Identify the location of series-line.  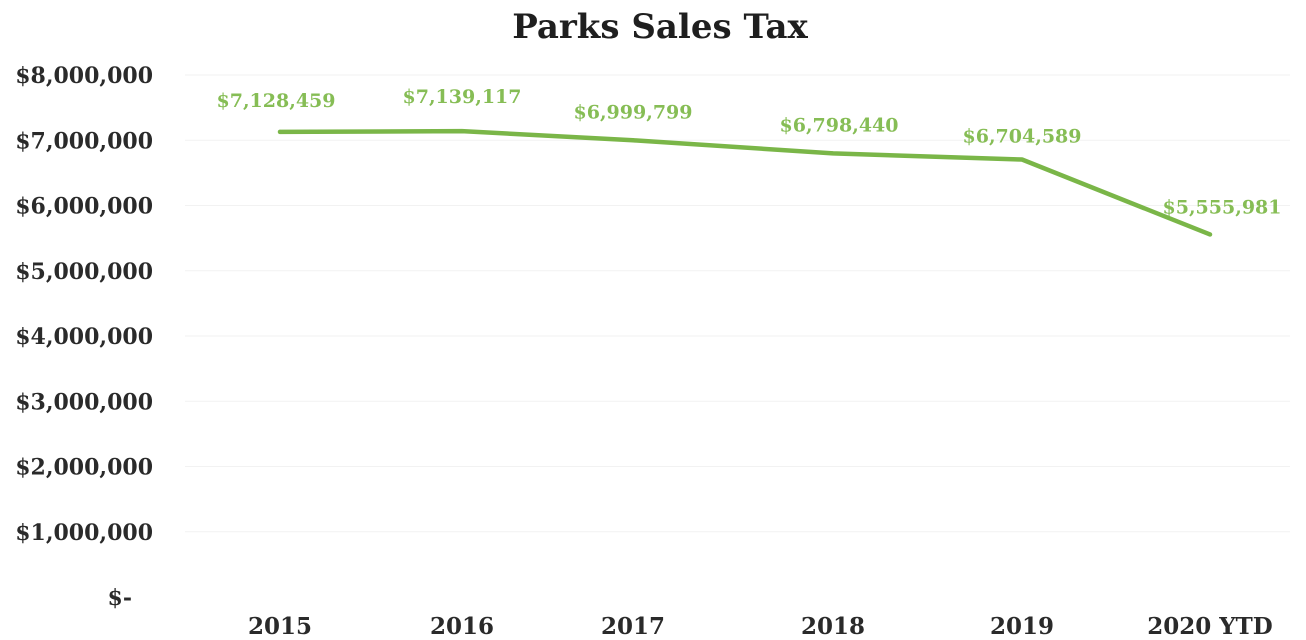
(745, 182).